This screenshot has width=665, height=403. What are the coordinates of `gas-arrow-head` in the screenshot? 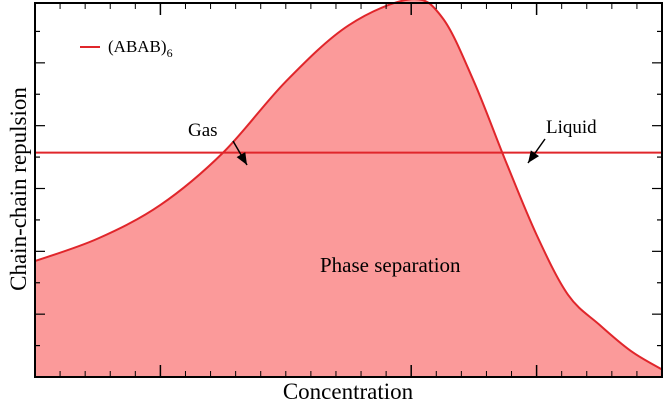 It's located at (241, 158).